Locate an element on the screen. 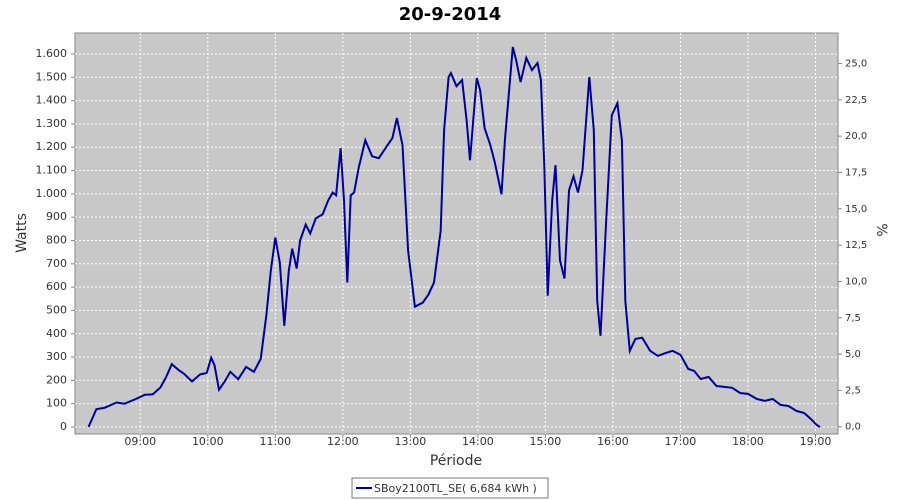  chart-title: 20-9-2014 is located at coordinates (450, 14).